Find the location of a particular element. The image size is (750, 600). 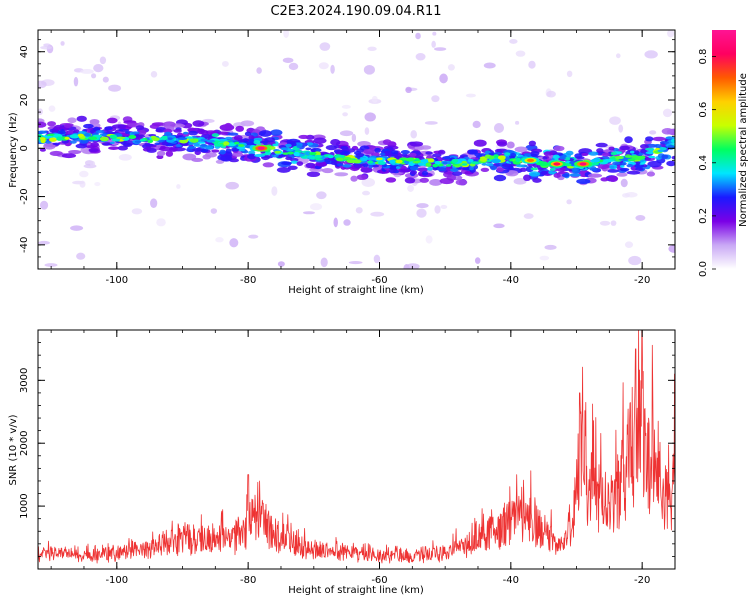

y-tick-label: 2000 is located at coordinates (24, 442).